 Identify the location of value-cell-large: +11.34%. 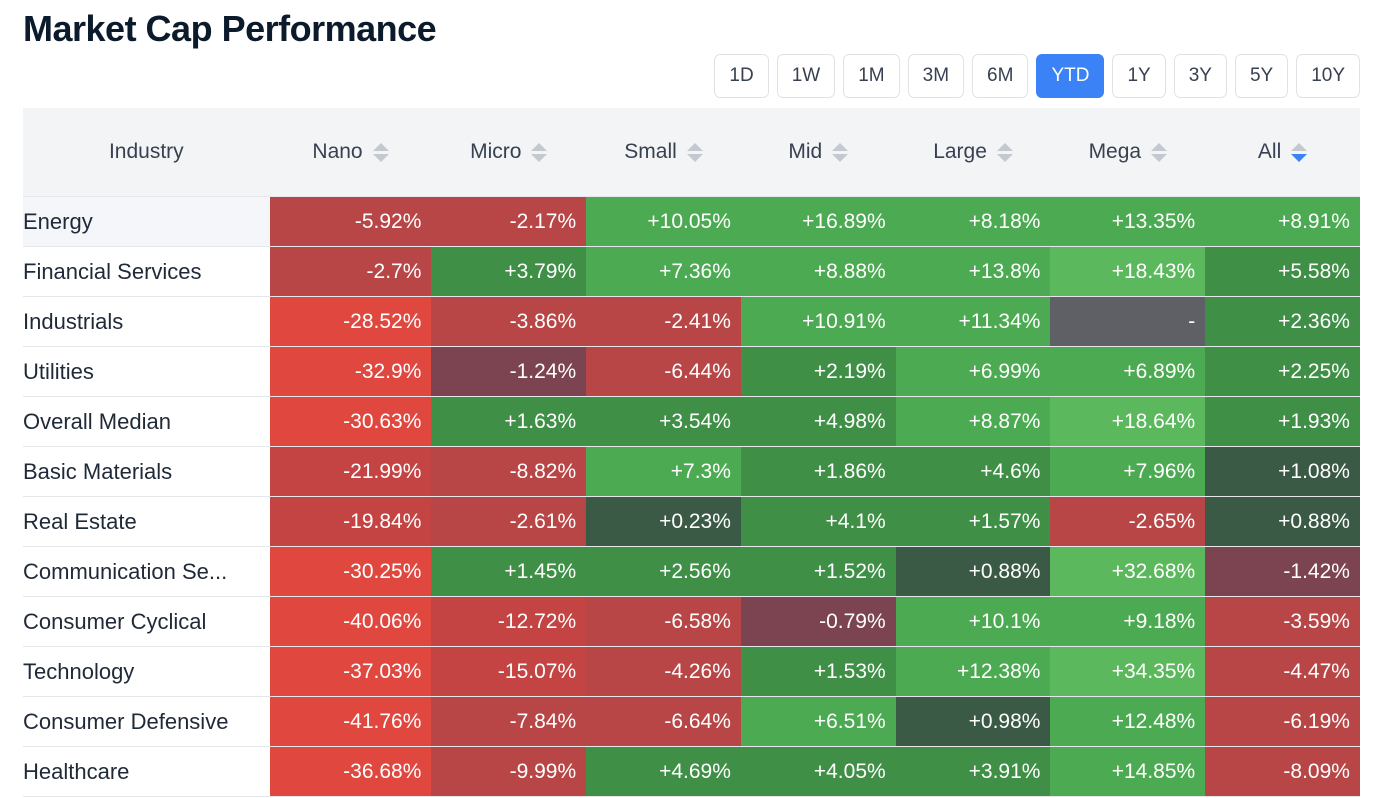
(973, 321).